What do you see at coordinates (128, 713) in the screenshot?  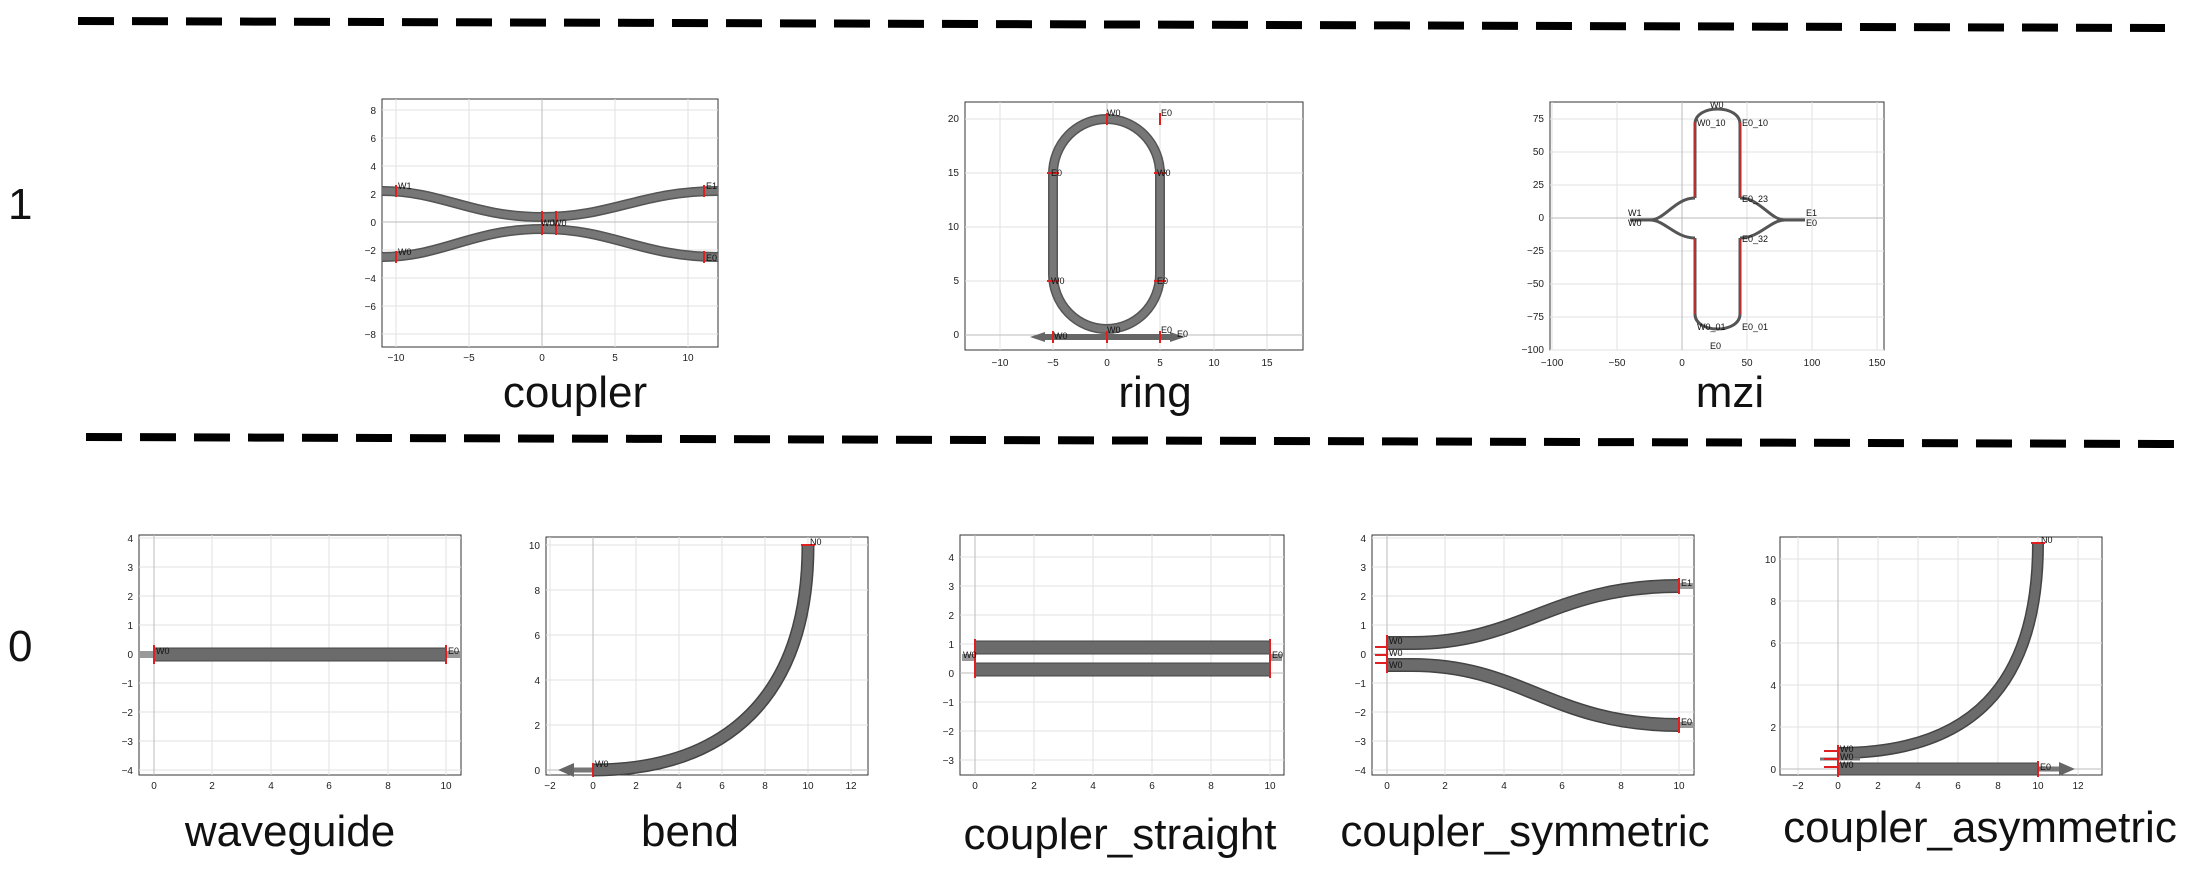 I see `y-tick: −2` at bounding box center [128, 713].